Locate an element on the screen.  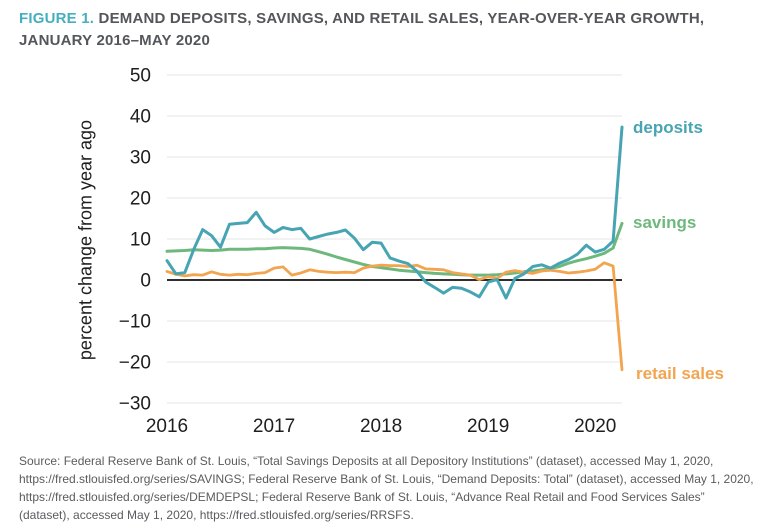
y-tick-label-10: 10 is located at coordinates (140, 240).